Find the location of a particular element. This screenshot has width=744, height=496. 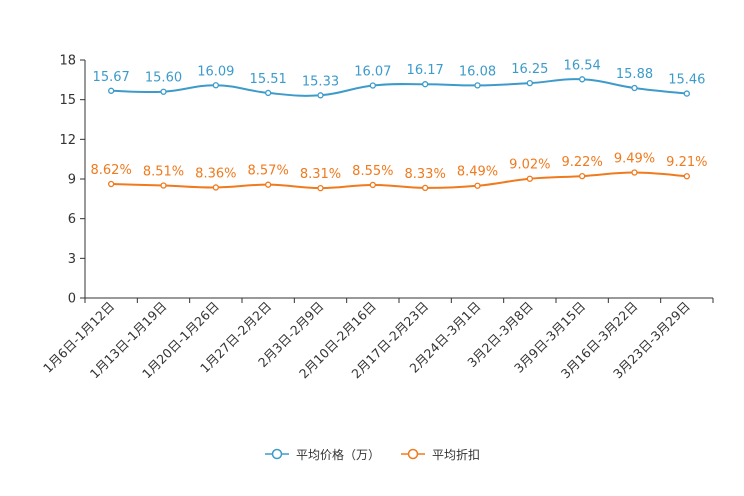

data-label: 8.51% is located at coordinates (163, 171).